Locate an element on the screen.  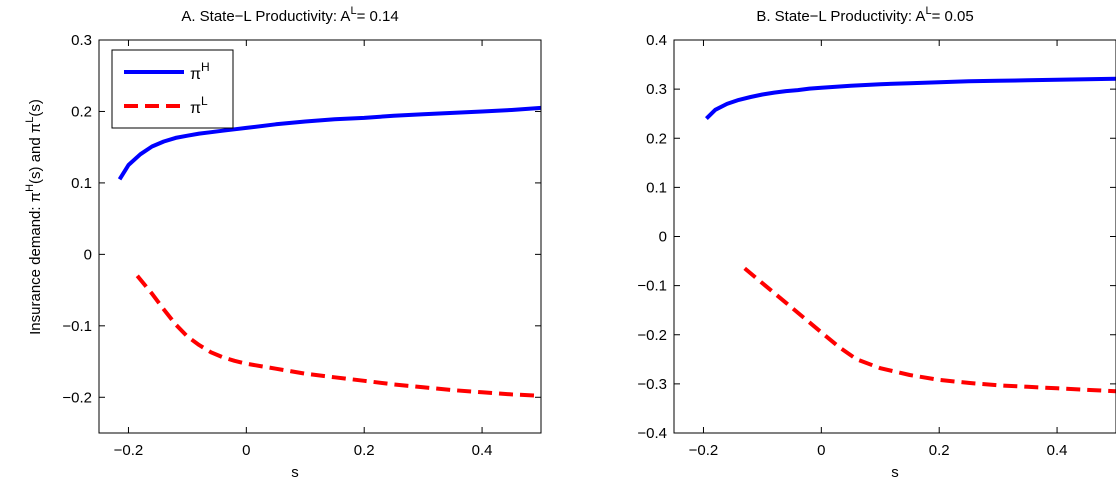
legend-box is located at coordinates (172, 89).